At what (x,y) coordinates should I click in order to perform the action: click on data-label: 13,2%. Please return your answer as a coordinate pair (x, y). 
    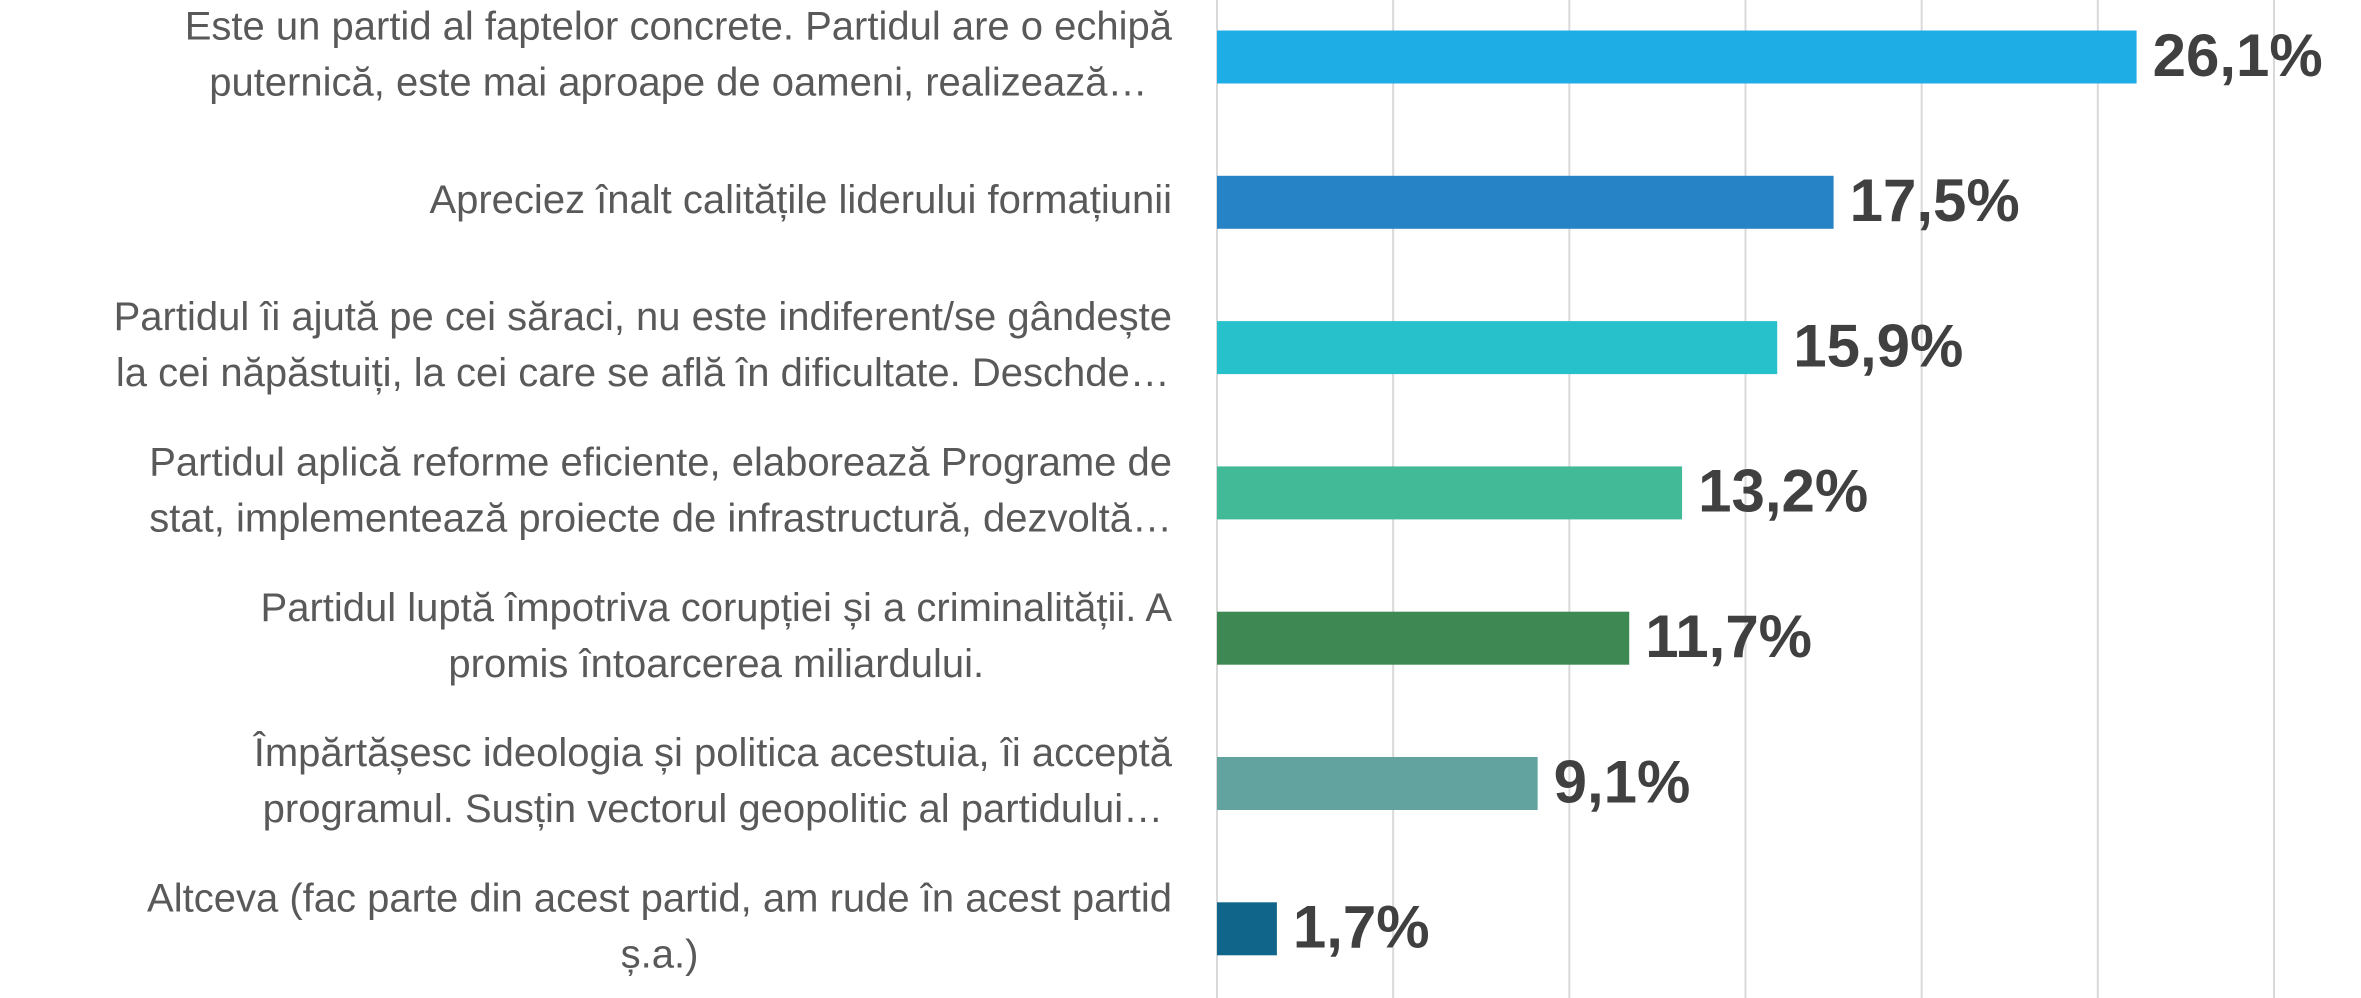
    Looking at the image, I should click on (1783, 491).